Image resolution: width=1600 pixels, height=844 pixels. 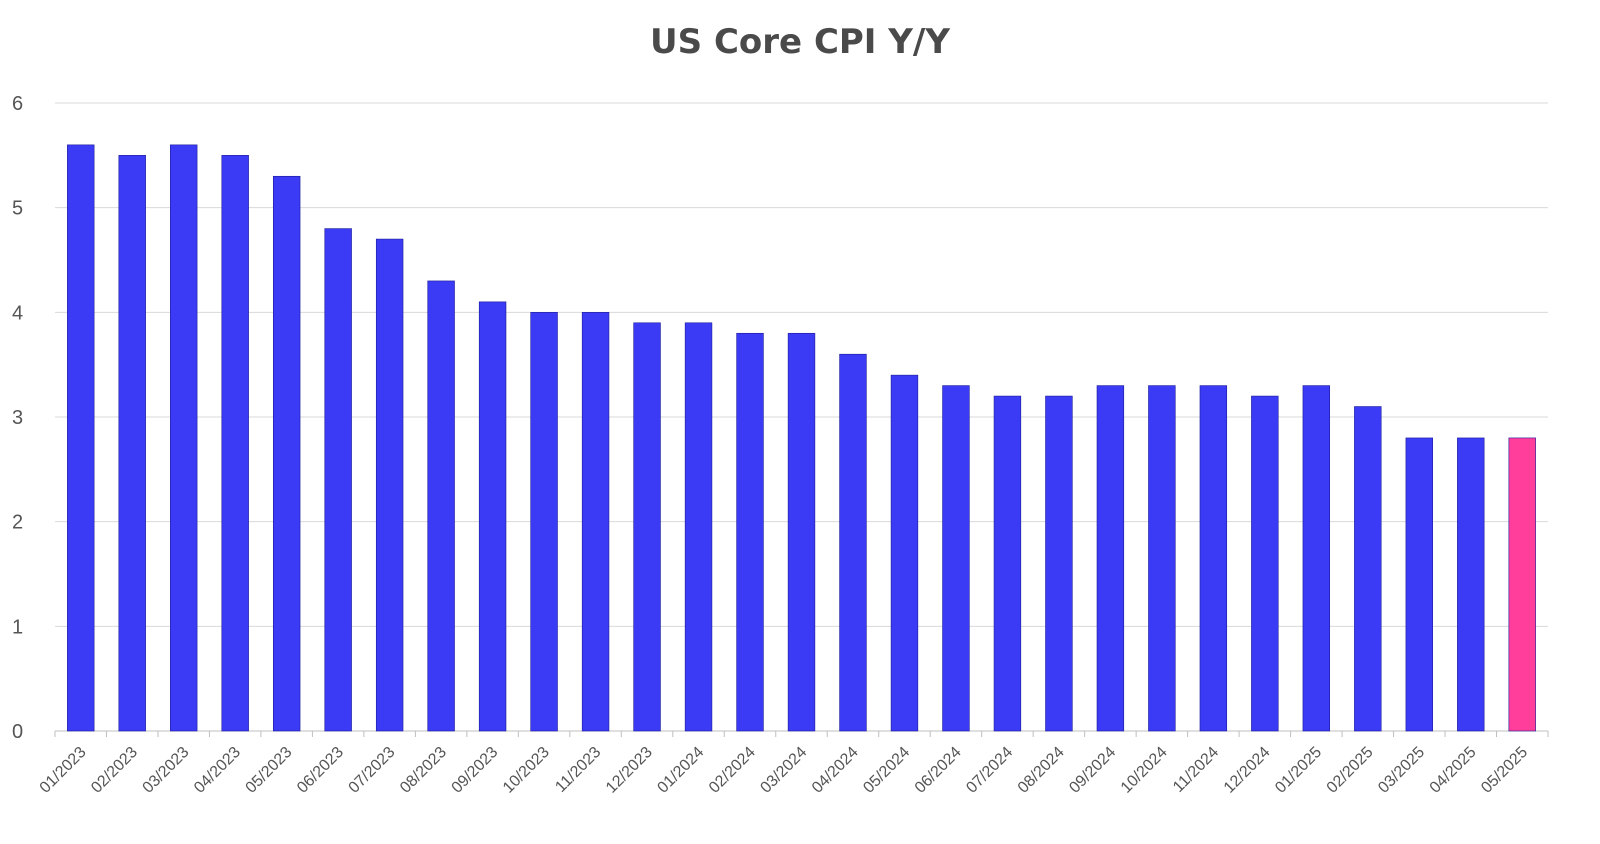 I want to click on bar-04-2024, so click(x=853, y=542).